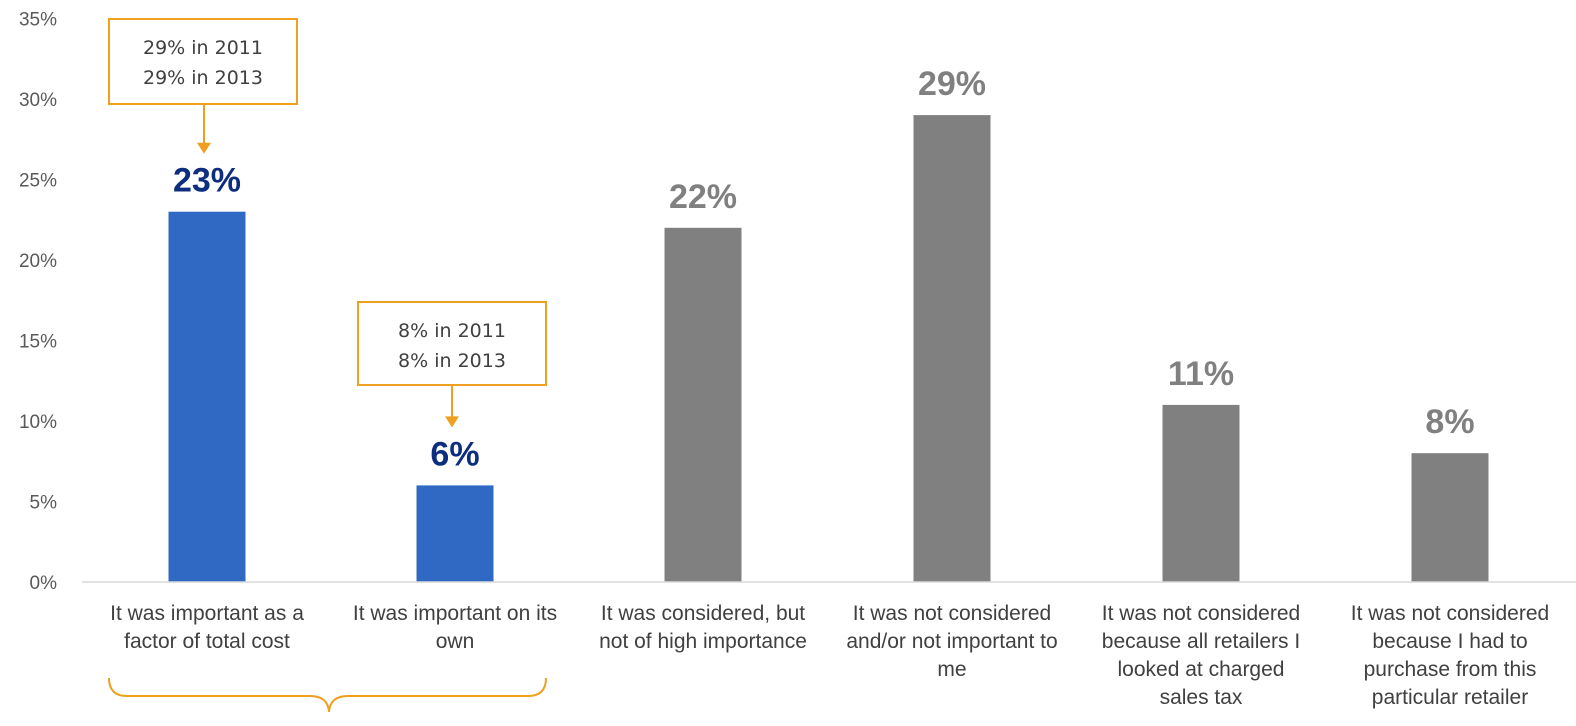 This screenshot has height=726, width=1576. Describe the element at coordinates (1201, 669) in the screenshot. I see `x-category-label-line: looked at charged` at that location.